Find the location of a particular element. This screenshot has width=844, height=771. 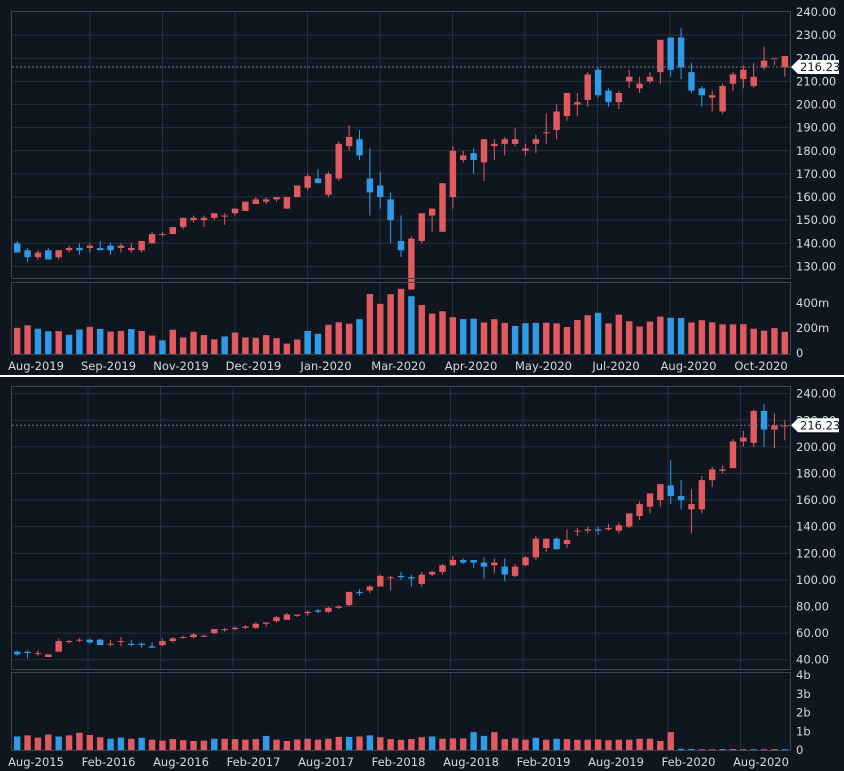

volume-frame is located at coordinates (401, 711).